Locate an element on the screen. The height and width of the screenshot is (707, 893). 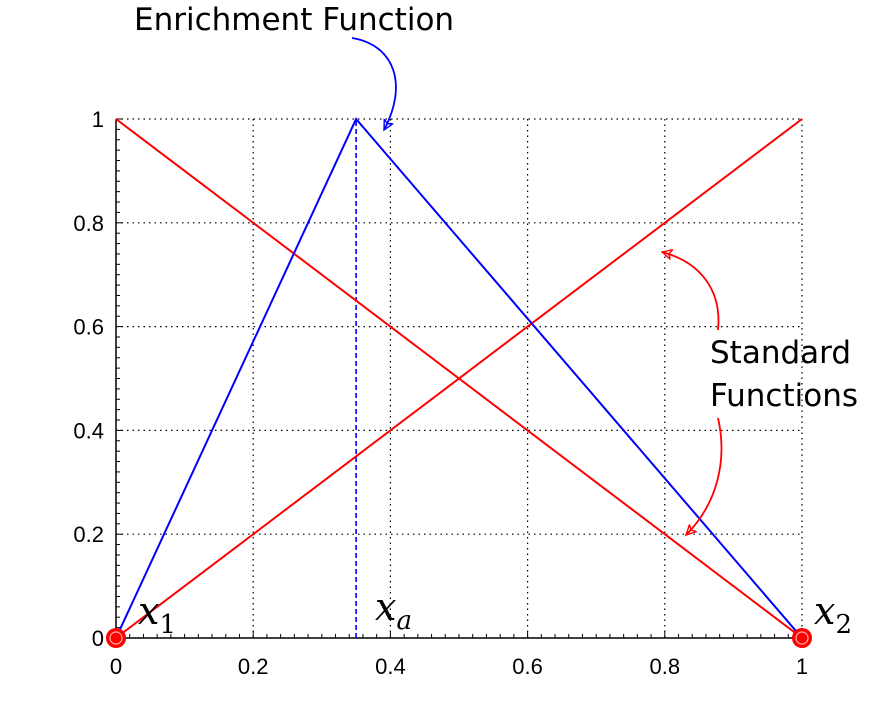
y-tick-label: 0.4 is located at coordinates (88, 430).